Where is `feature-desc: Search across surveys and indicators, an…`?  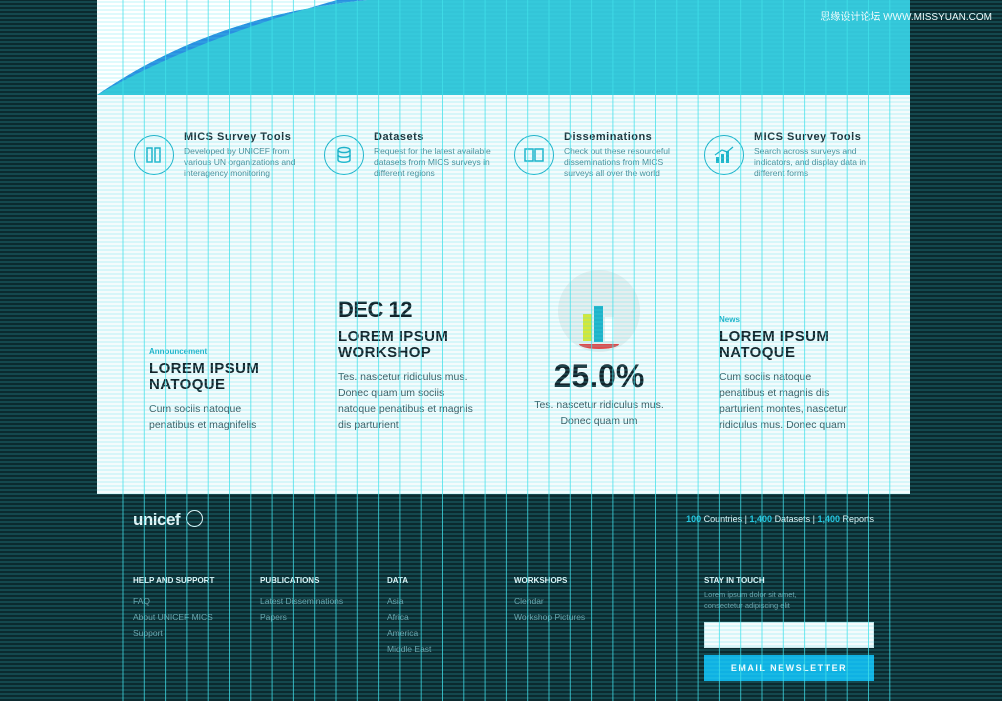 feature-desc: Search across surveys and indicators, an… is located at coordinates (810, 162).